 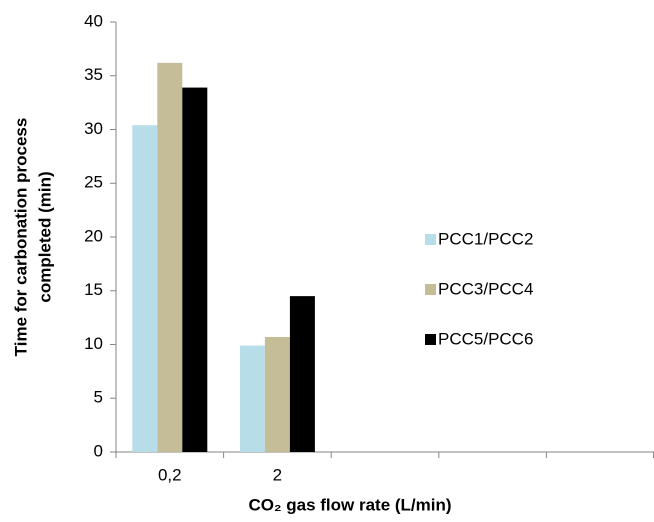 What do you see at coordinates (93, 343) in the screenshot?
I see `y-tick-label: 10` at bounding box center [93, 343].